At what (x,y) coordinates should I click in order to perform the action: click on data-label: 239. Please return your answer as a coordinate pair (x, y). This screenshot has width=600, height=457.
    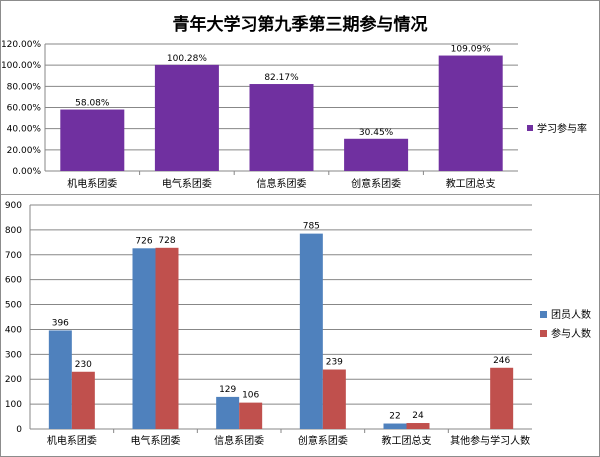
    Looking at the image, I should click on (334, 363).